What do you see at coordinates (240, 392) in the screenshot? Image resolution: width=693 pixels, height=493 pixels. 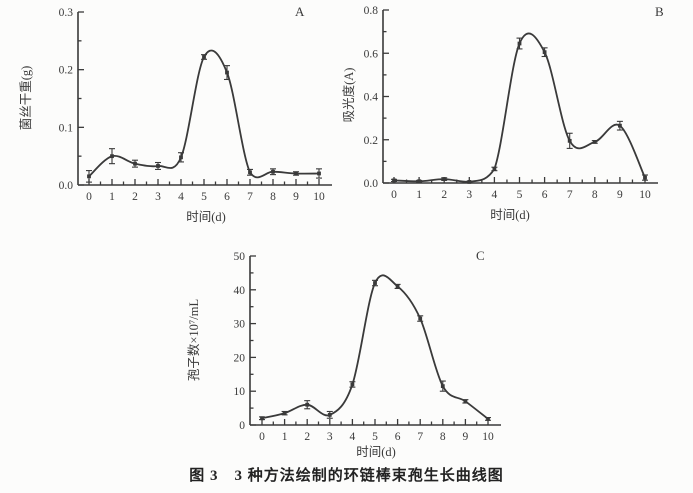 I see `y-tick-label: 10` at bounding box center [240, 392].